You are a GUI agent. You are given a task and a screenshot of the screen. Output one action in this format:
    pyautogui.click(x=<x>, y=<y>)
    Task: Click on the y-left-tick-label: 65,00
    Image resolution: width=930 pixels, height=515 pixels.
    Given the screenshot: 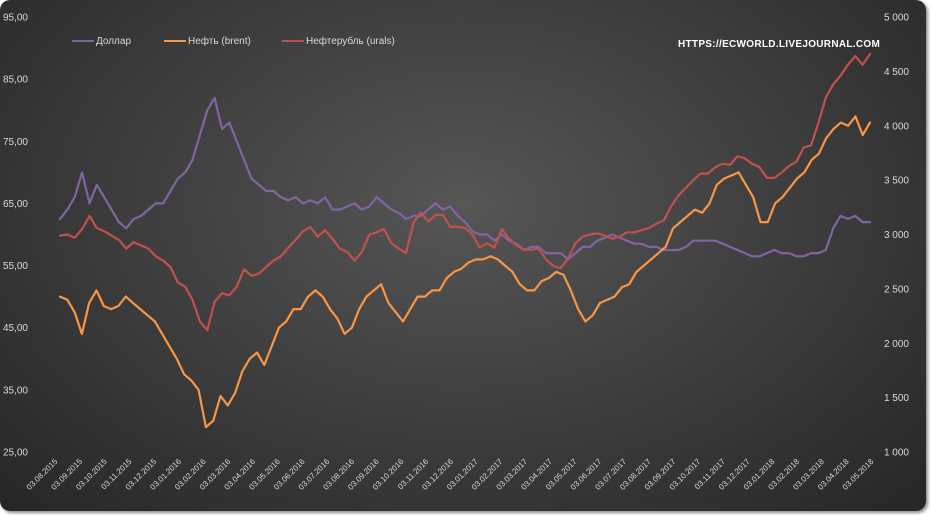 What is the action you would take?
    pyautogui.click(x=15, y=204)
    